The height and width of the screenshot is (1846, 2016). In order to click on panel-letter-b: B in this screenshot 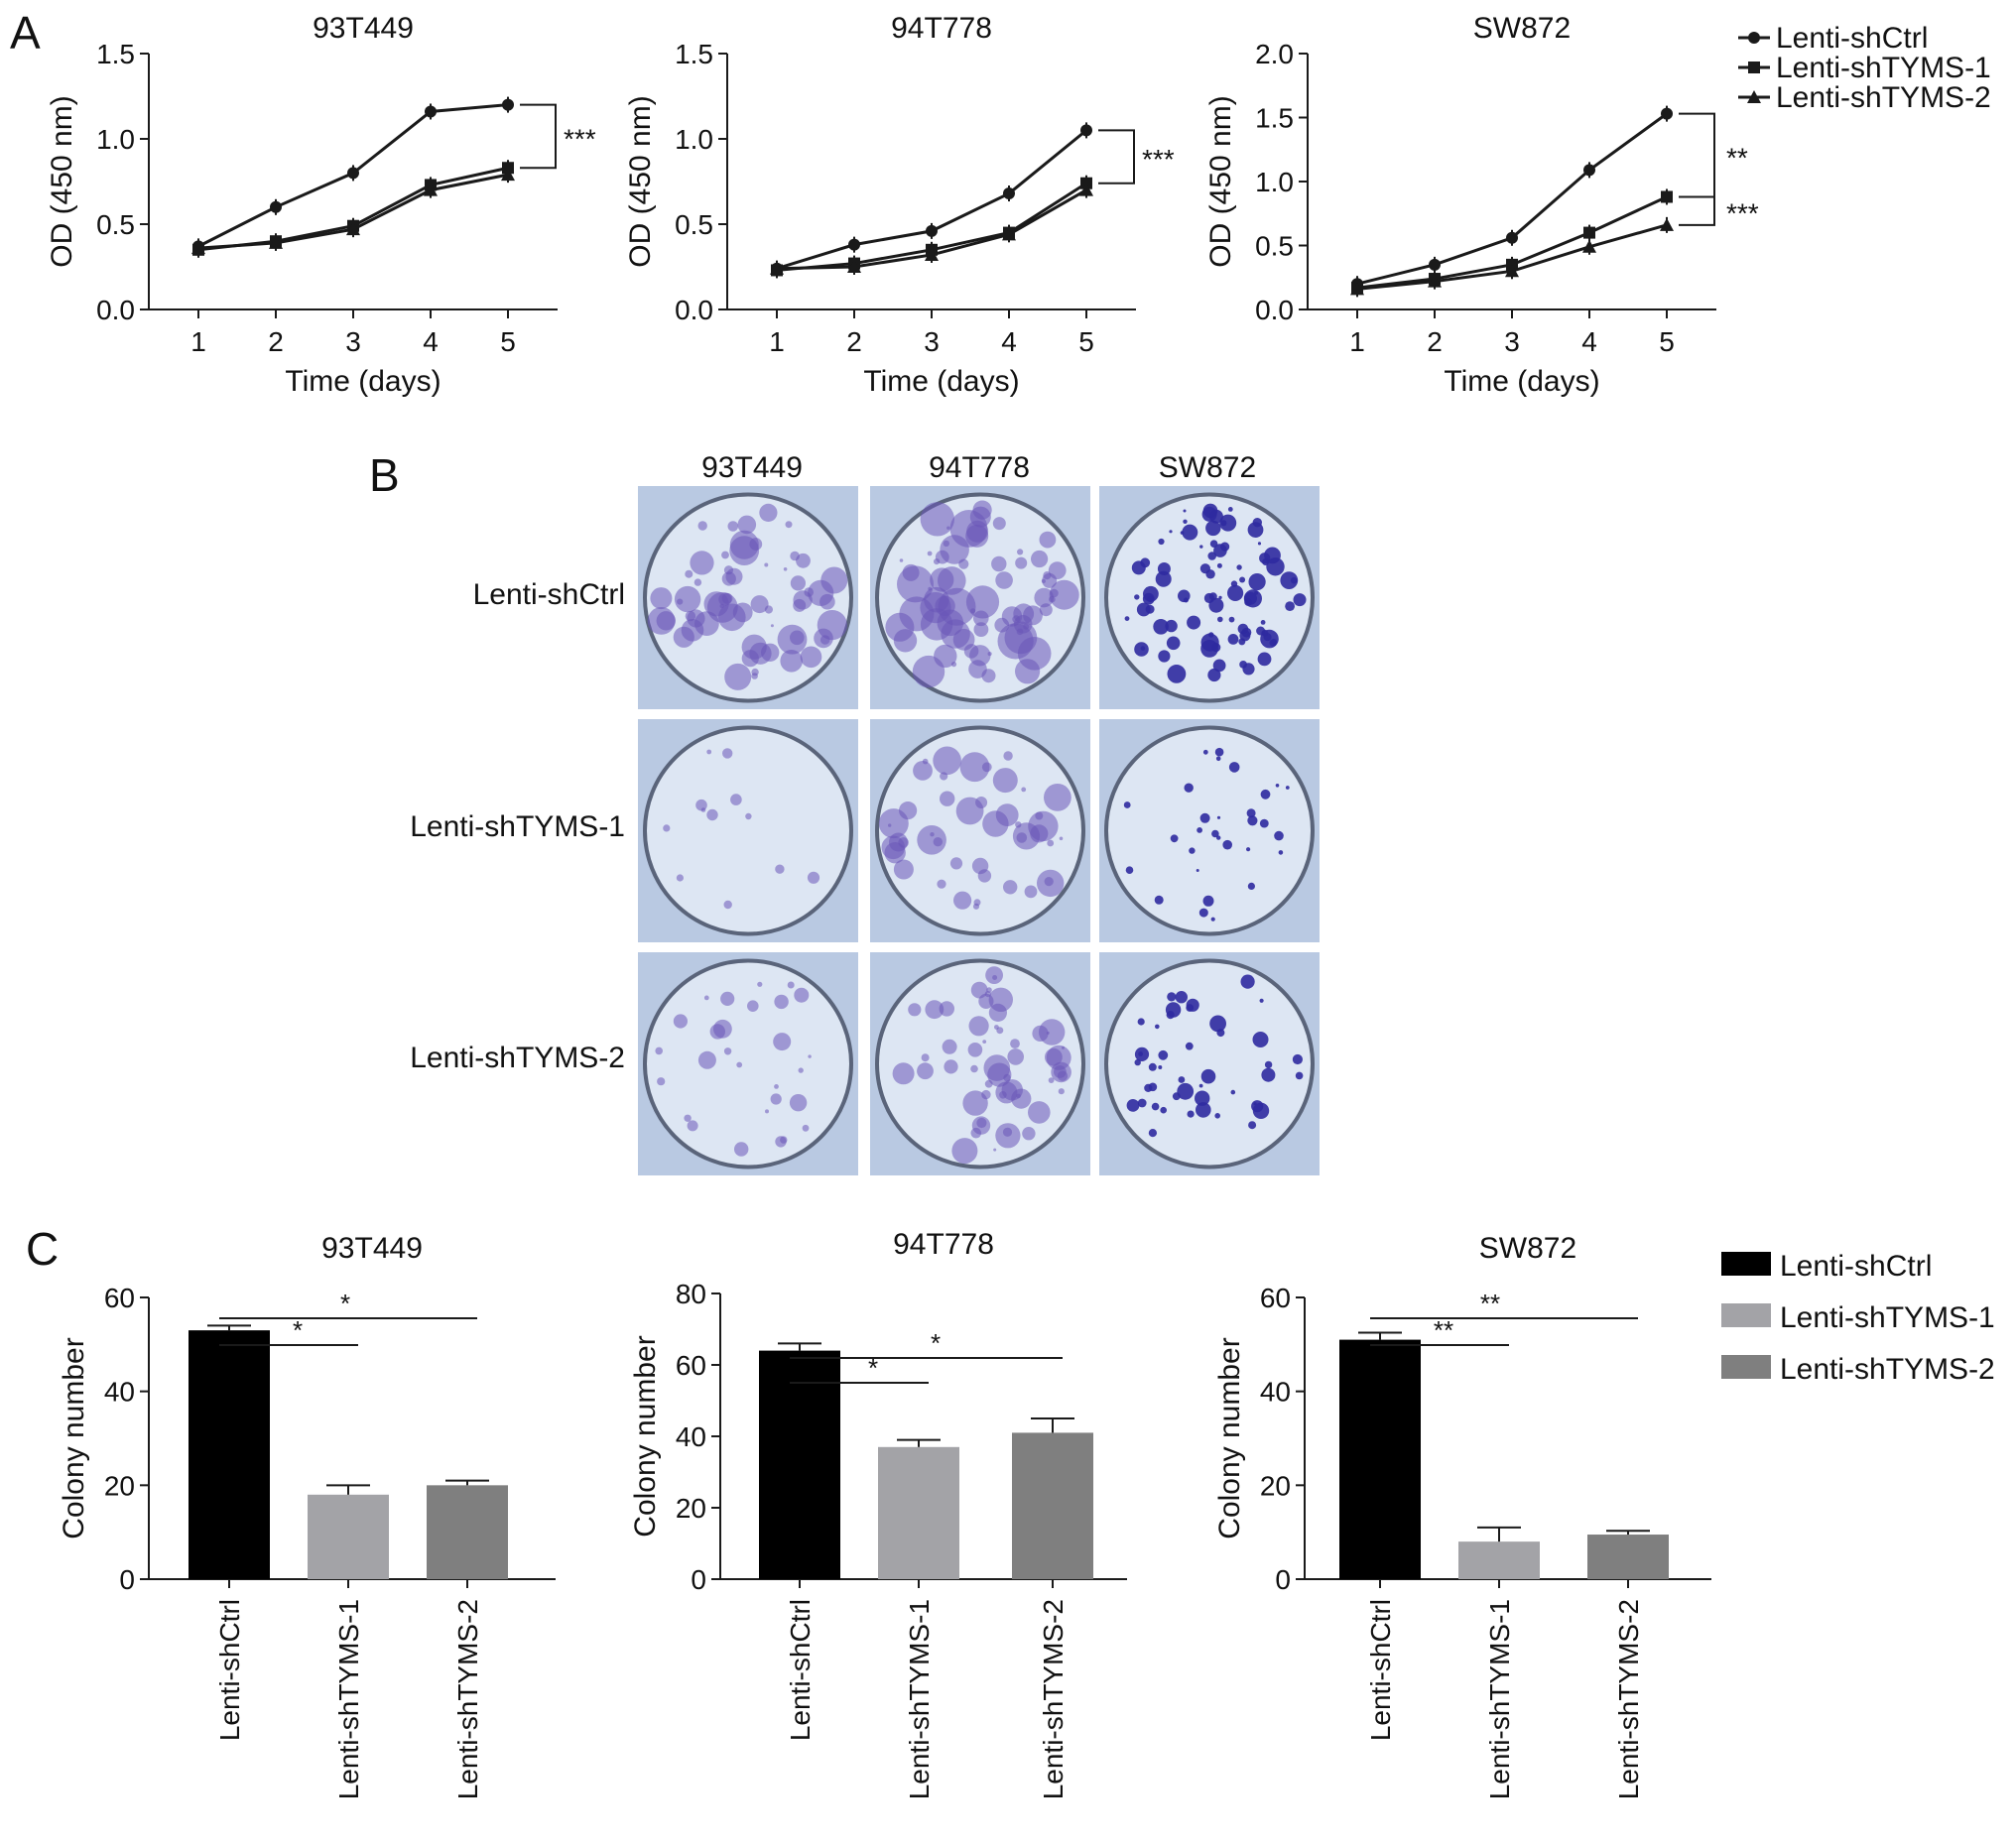, I will do `click(384, 475)`.